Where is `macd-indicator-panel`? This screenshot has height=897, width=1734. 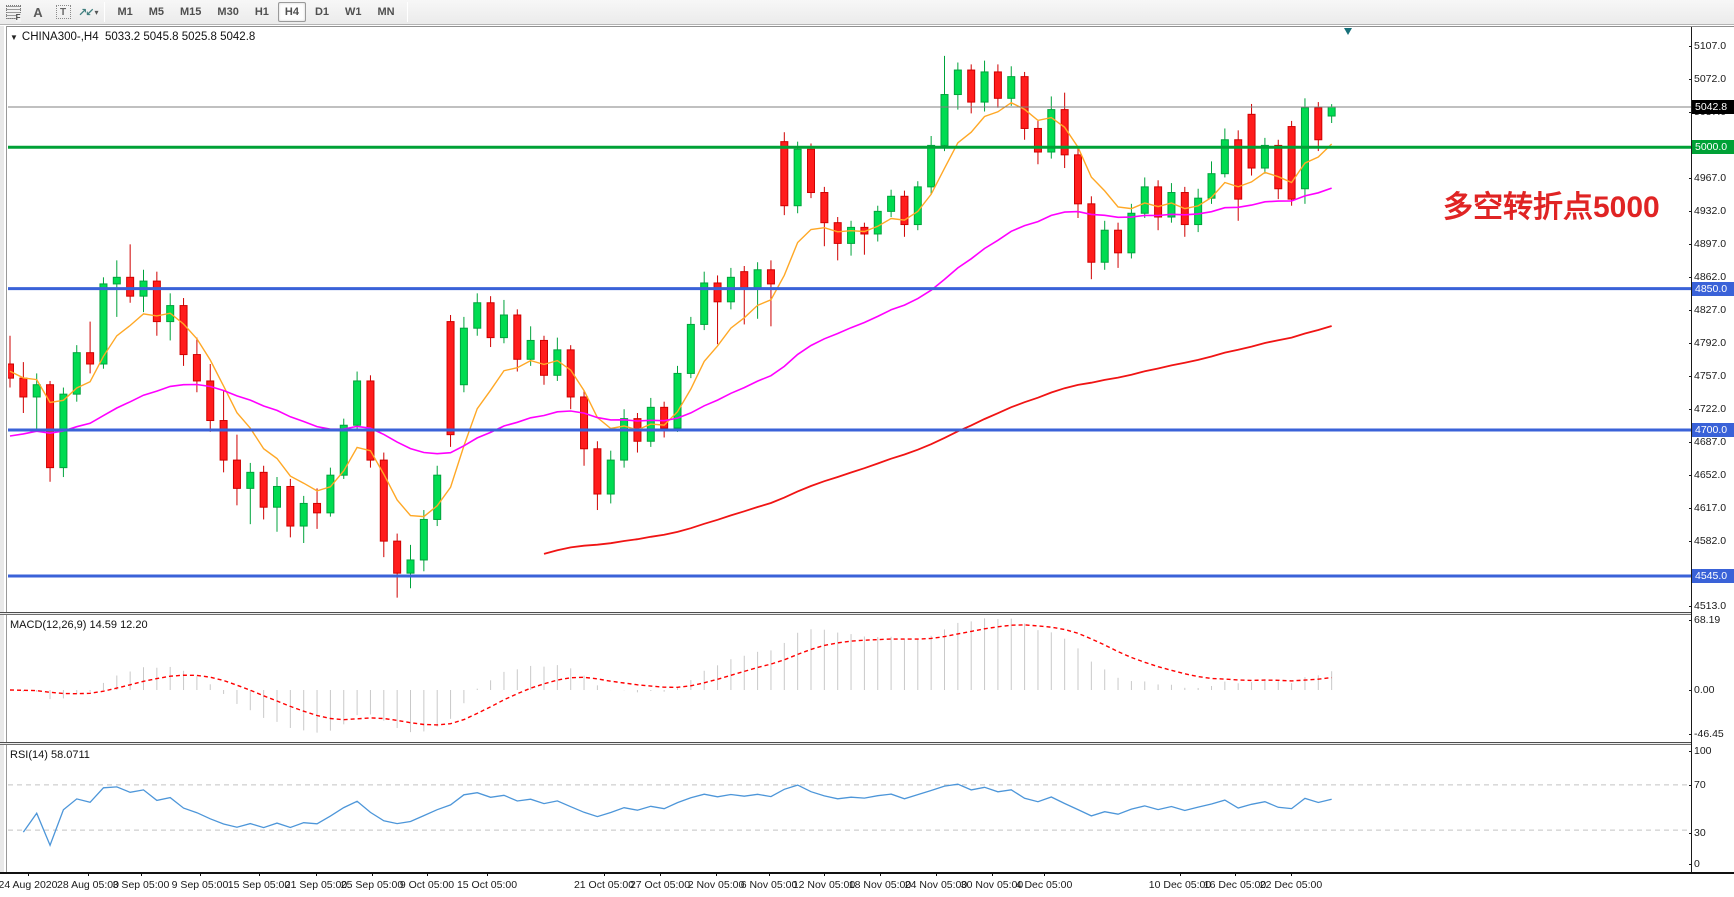
macd-indicator-panel is located at coordinates (849, 678).